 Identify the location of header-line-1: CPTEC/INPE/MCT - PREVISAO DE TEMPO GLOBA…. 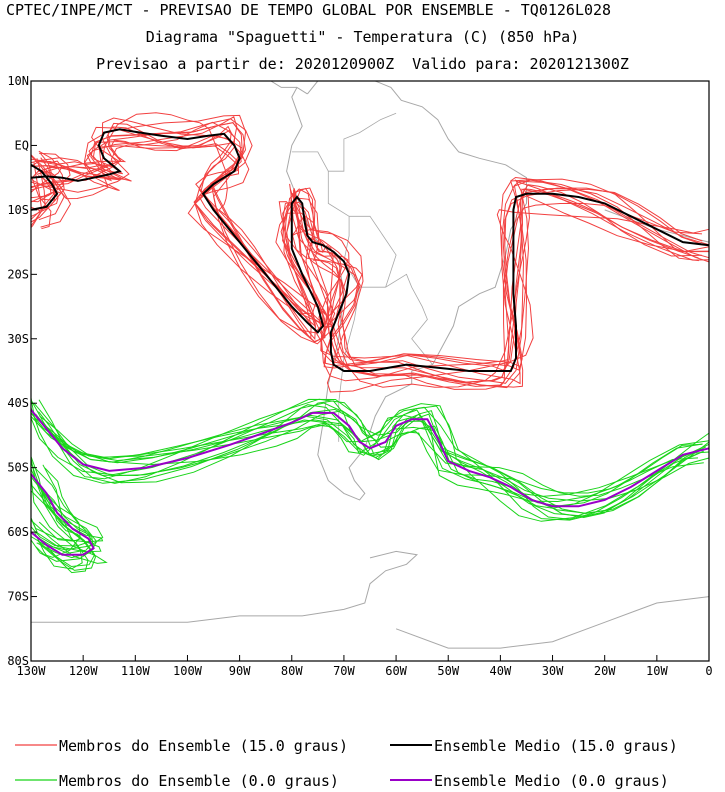
(309, 10).